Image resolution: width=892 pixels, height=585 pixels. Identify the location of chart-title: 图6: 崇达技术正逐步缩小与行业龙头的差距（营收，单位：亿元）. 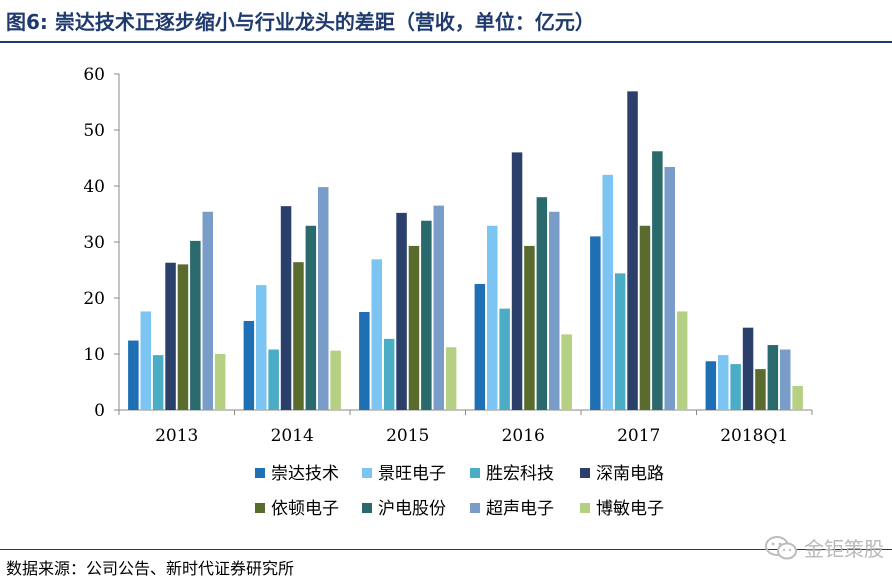
(300, 22).